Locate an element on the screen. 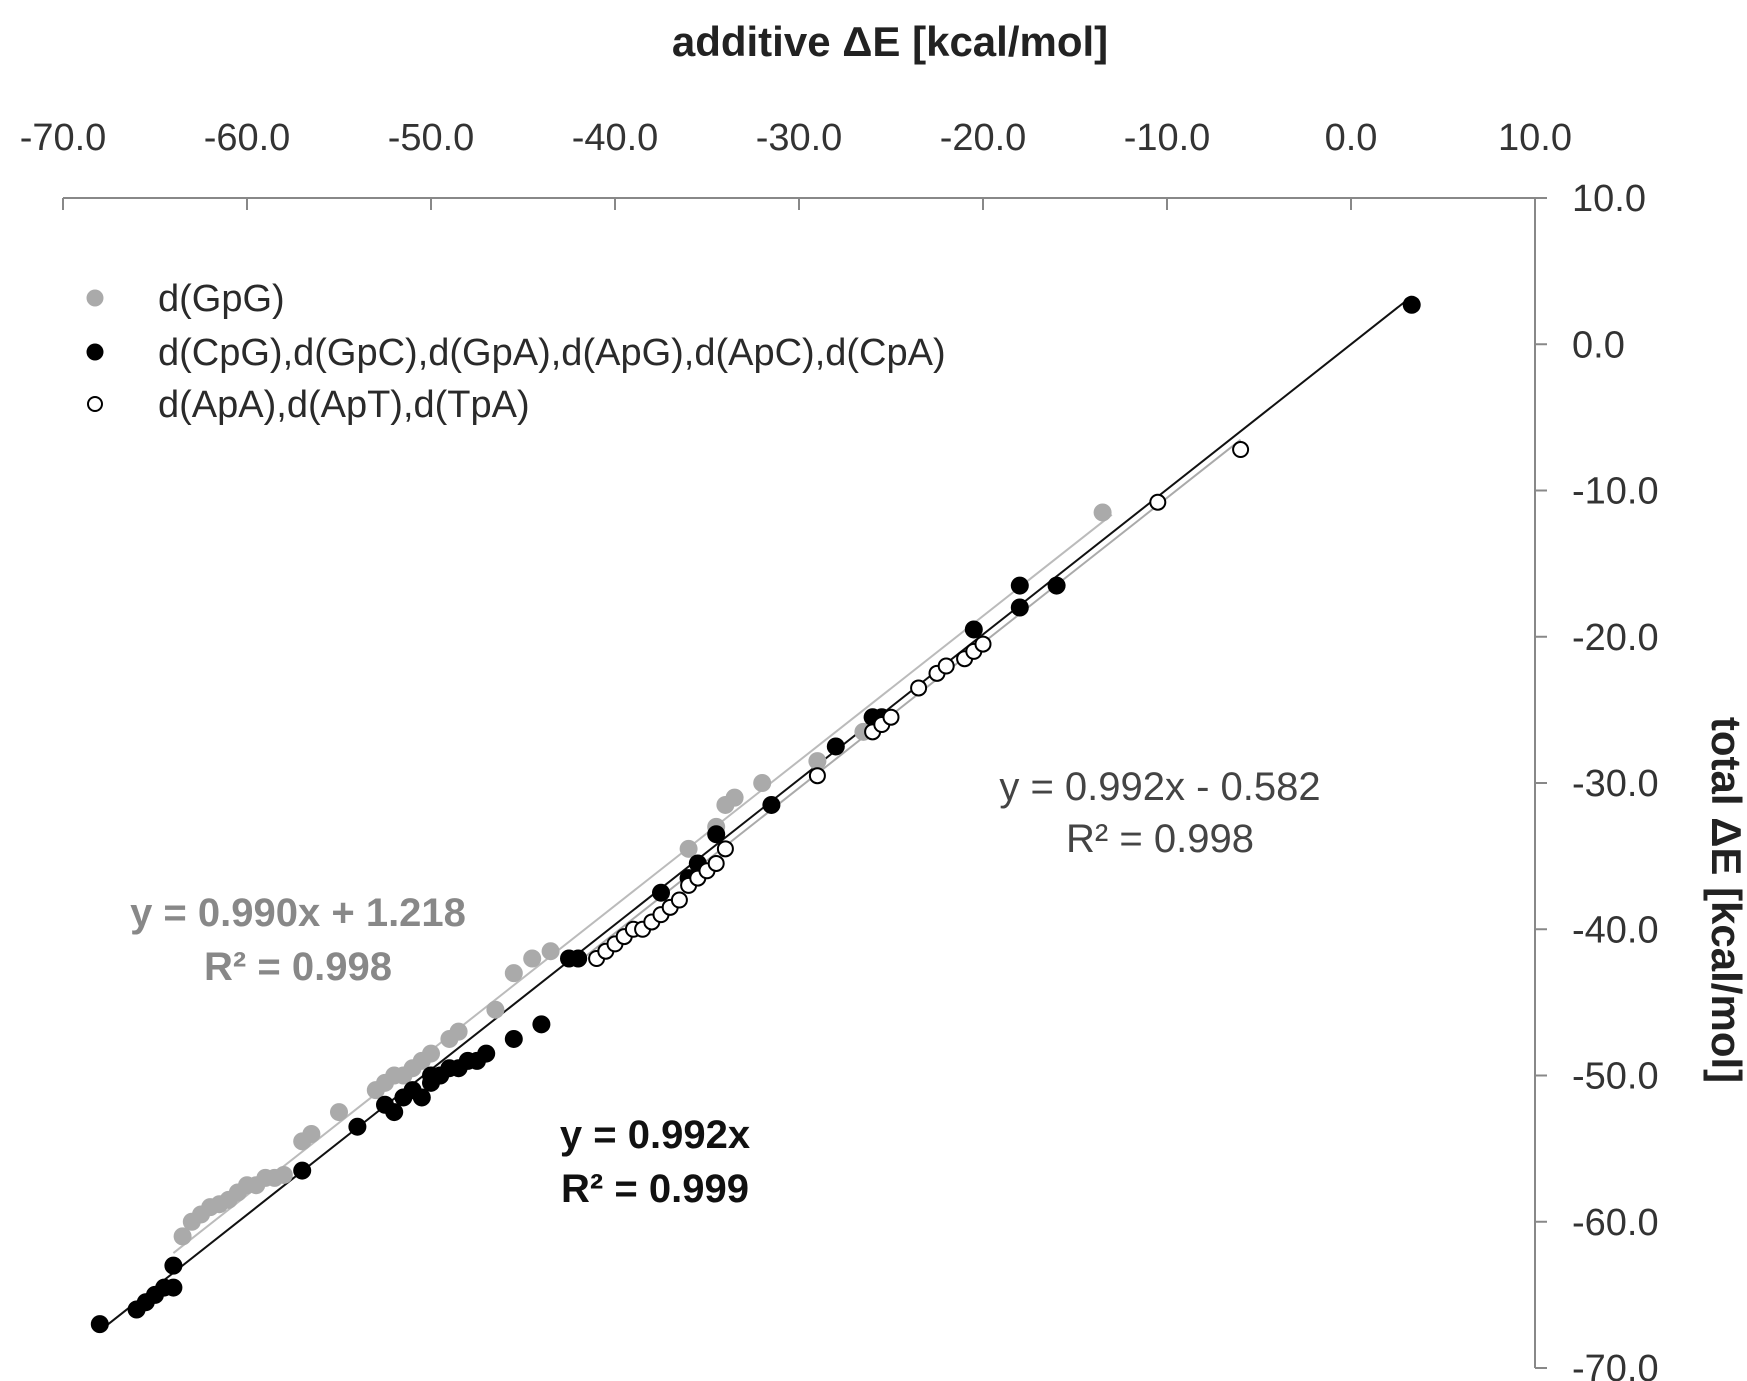 The width and height of the screenshot is (1747, 1381). y-tick-label: -70.0 is located at coordinates (1615, 1364).